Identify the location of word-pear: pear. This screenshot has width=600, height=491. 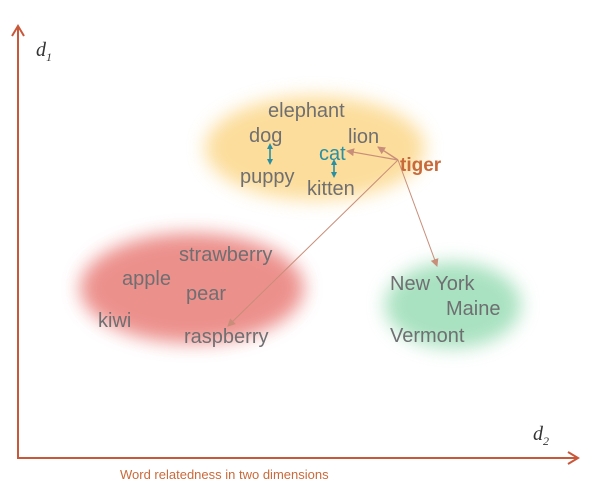
(206, 294).